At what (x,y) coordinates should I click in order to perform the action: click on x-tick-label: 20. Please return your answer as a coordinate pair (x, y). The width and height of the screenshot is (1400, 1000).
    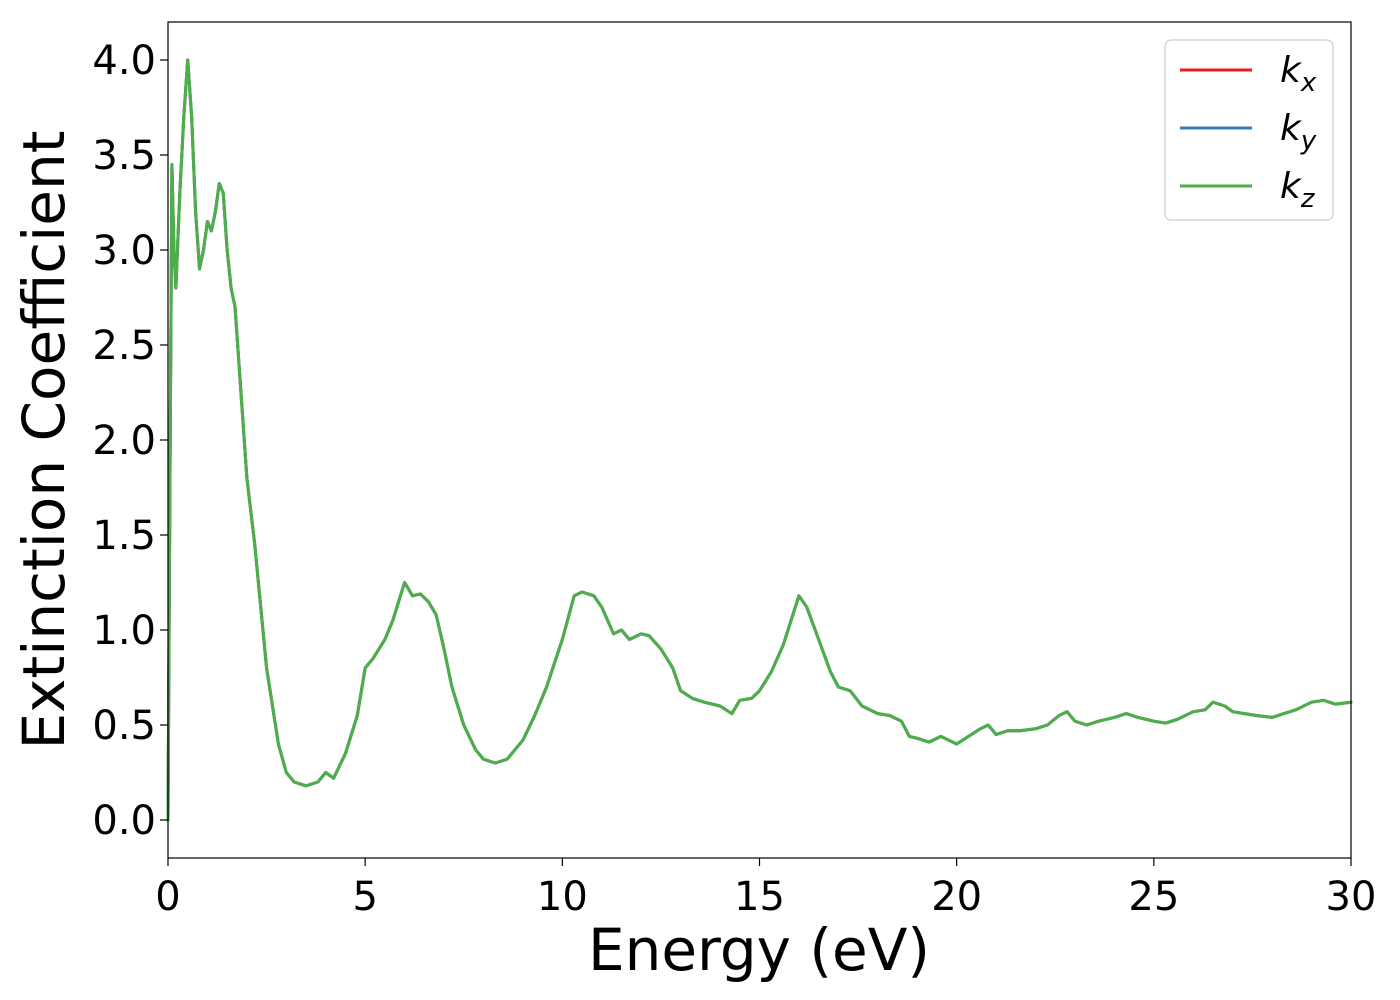
    Looking at the image, I should click on (956, 897).